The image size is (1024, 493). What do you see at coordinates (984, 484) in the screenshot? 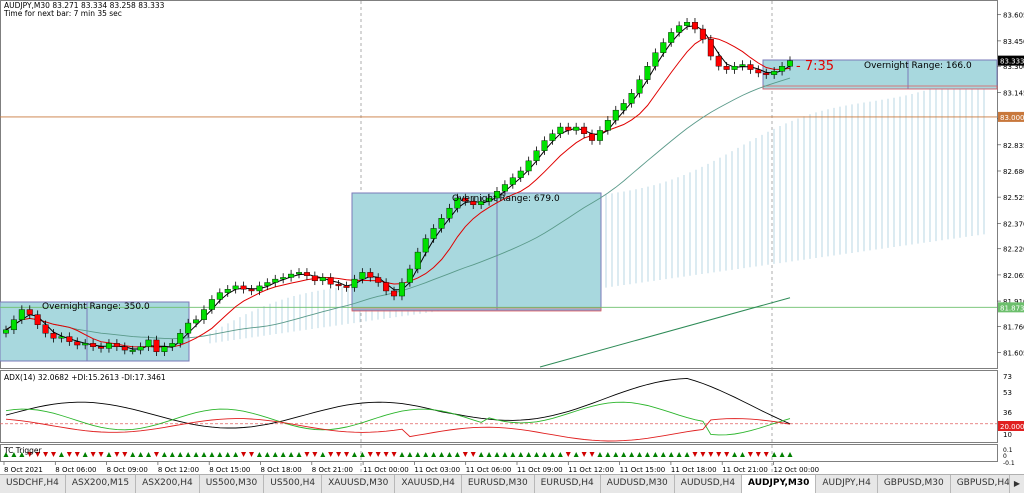
I see `chart-tab: GBPUSD,H4` at bounding box center [984, 484].